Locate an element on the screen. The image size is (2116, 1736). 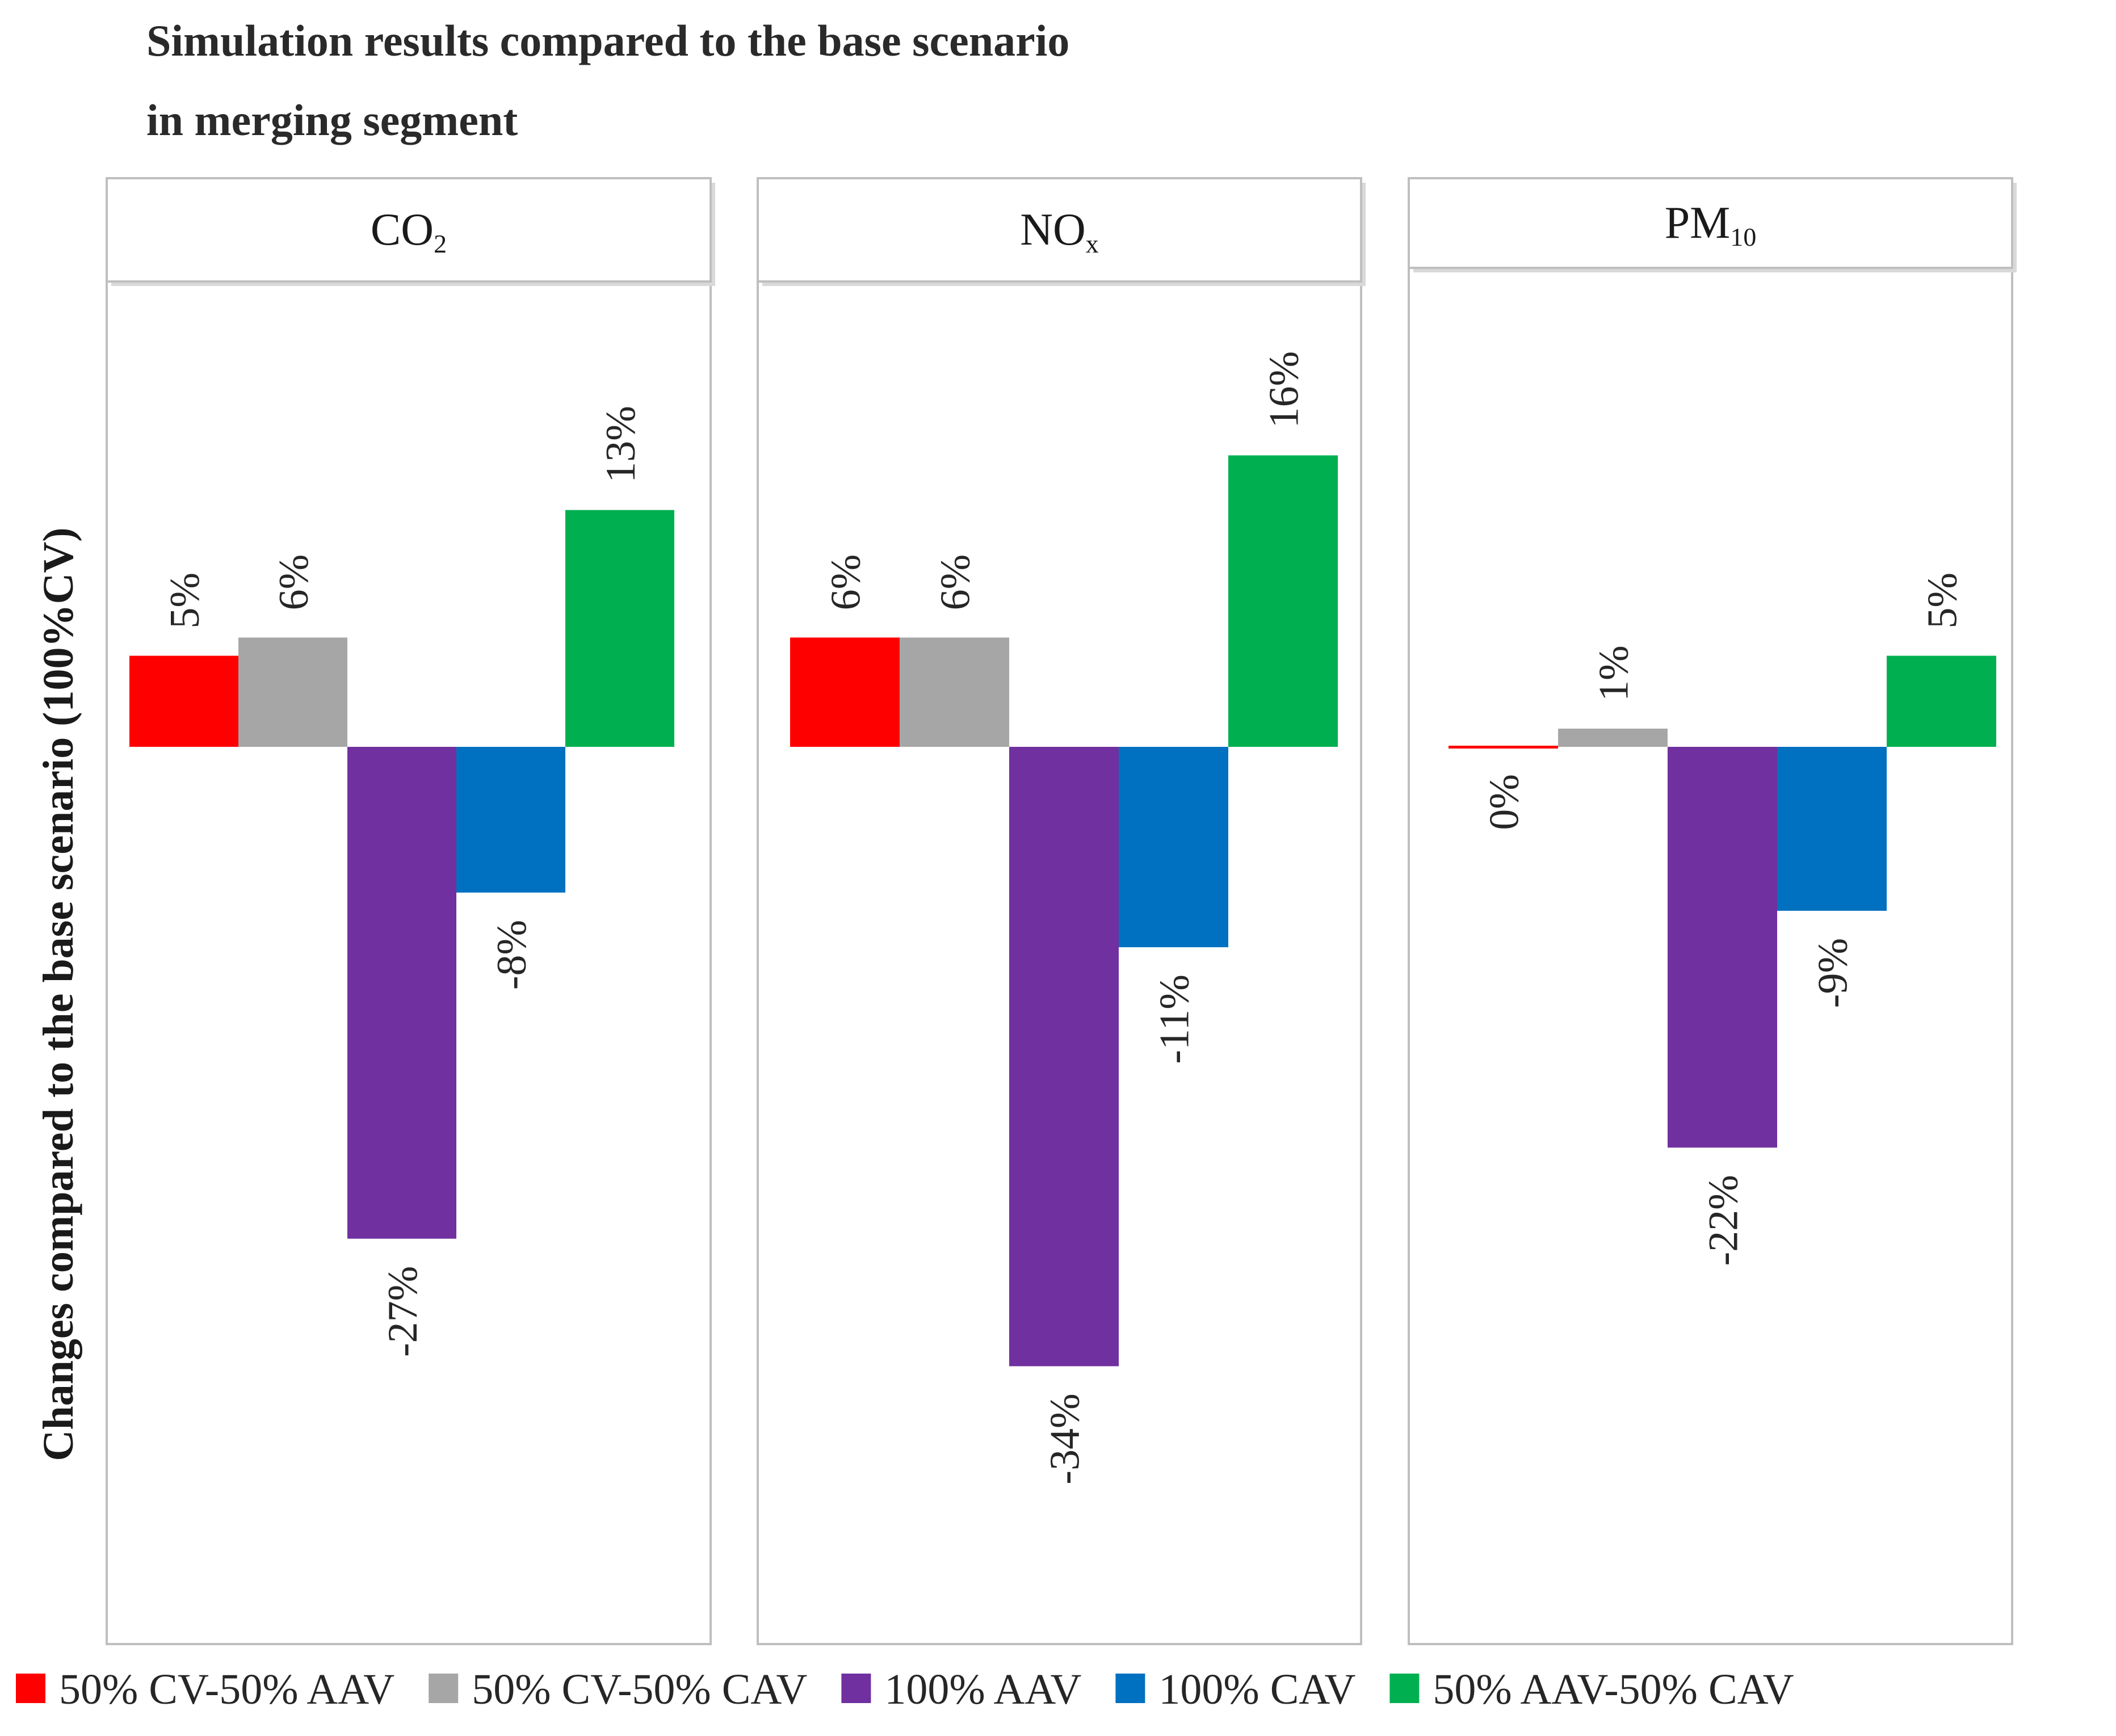
bar-co2-50-cv-50-cav is located at coordinates (292, 692).